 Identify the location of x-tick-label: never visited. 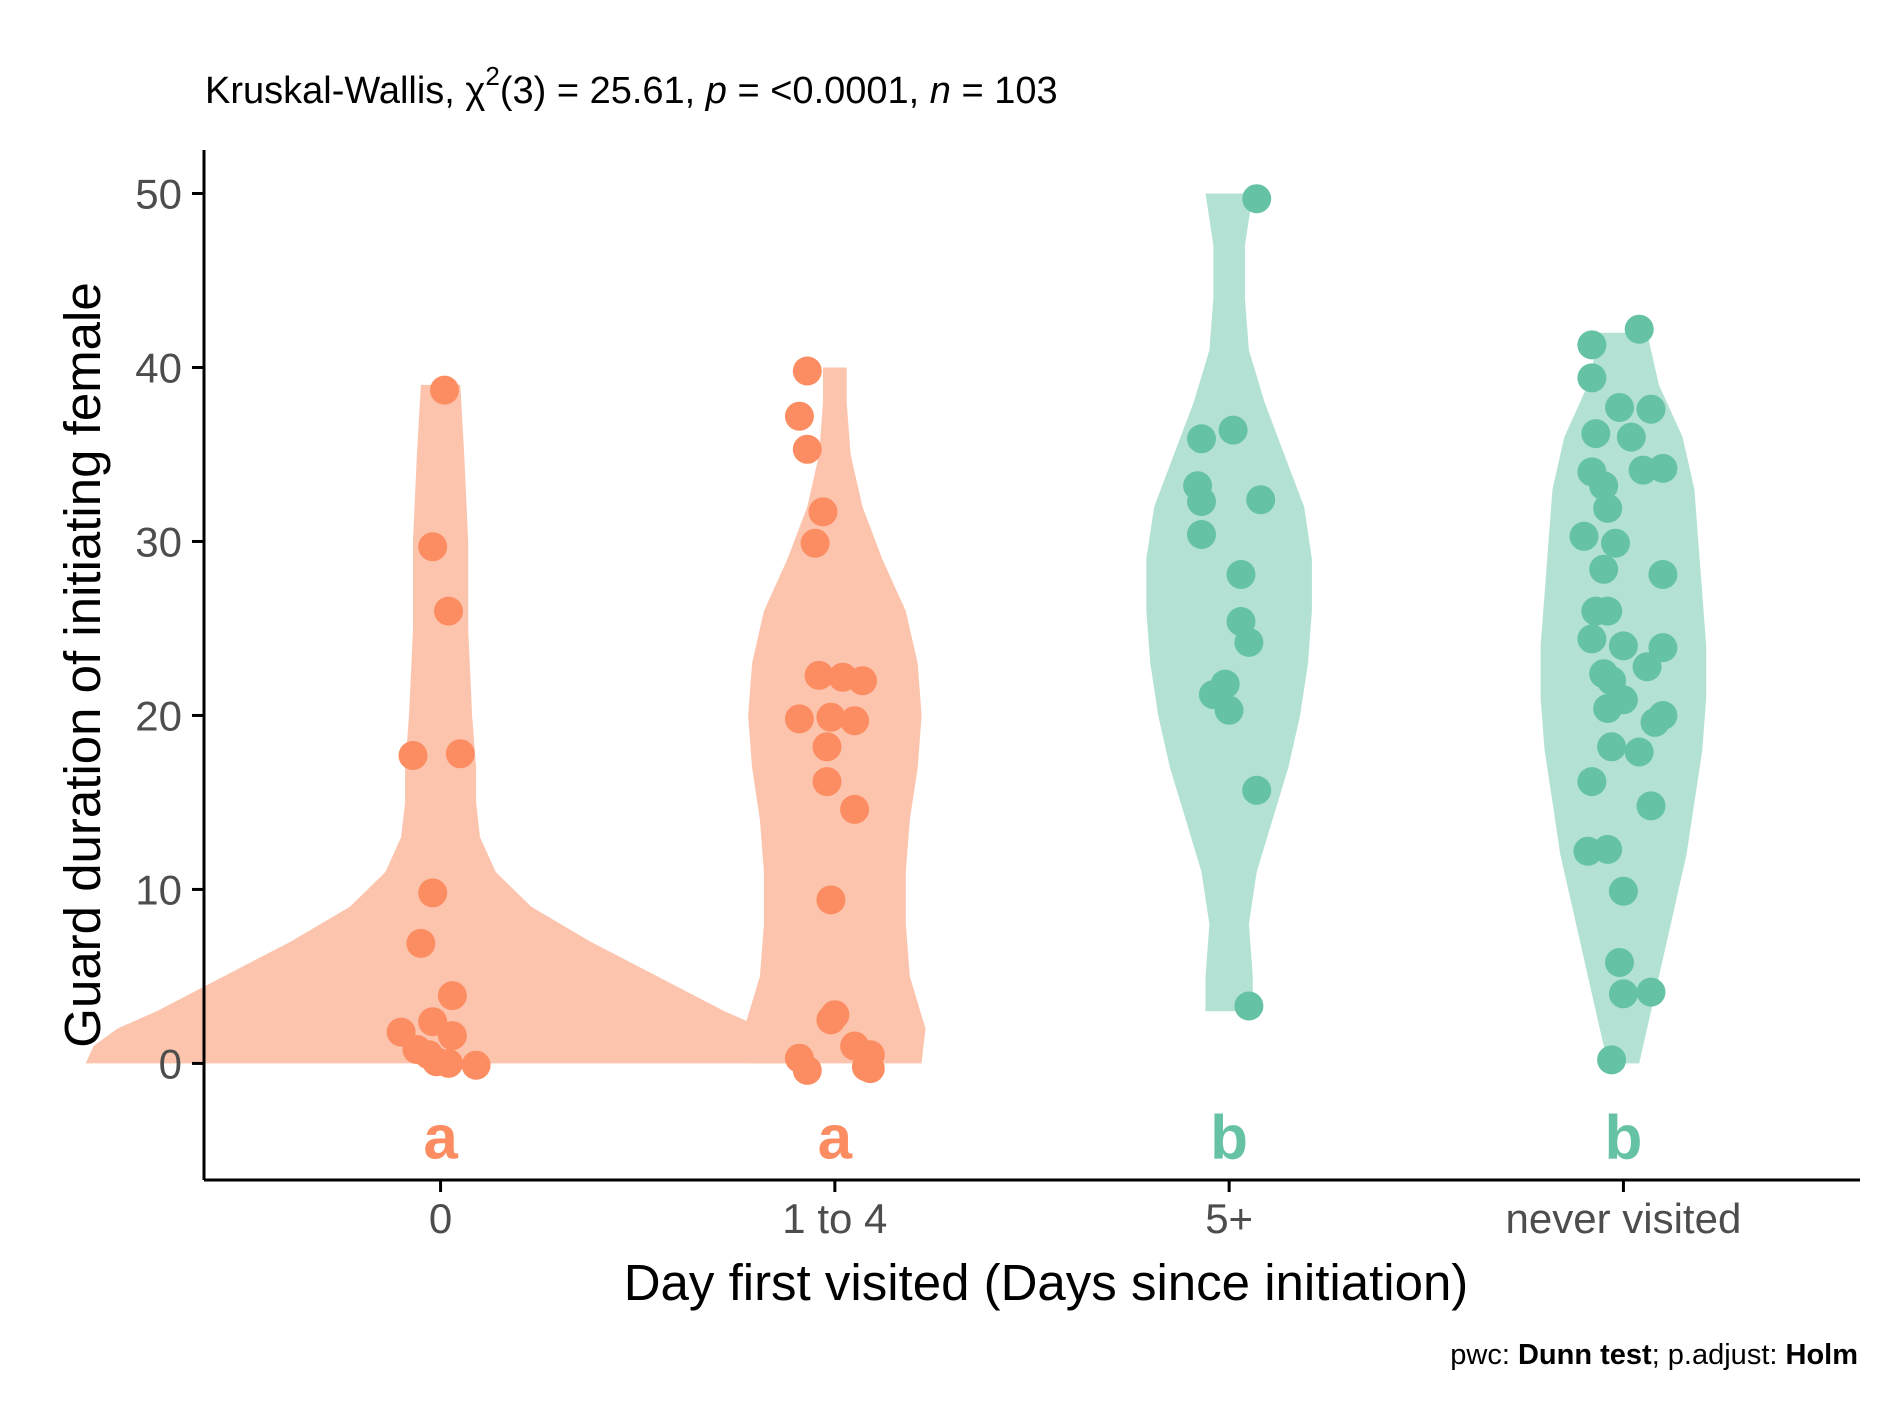
(1624, 1218).